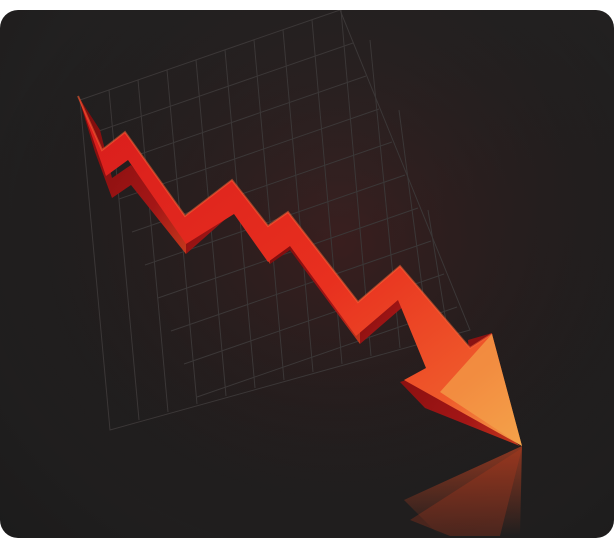 The image size is (616, 538). Describe the element at coordinates (481, 390) in the screenshot. I see `arrow-tip` at that location.